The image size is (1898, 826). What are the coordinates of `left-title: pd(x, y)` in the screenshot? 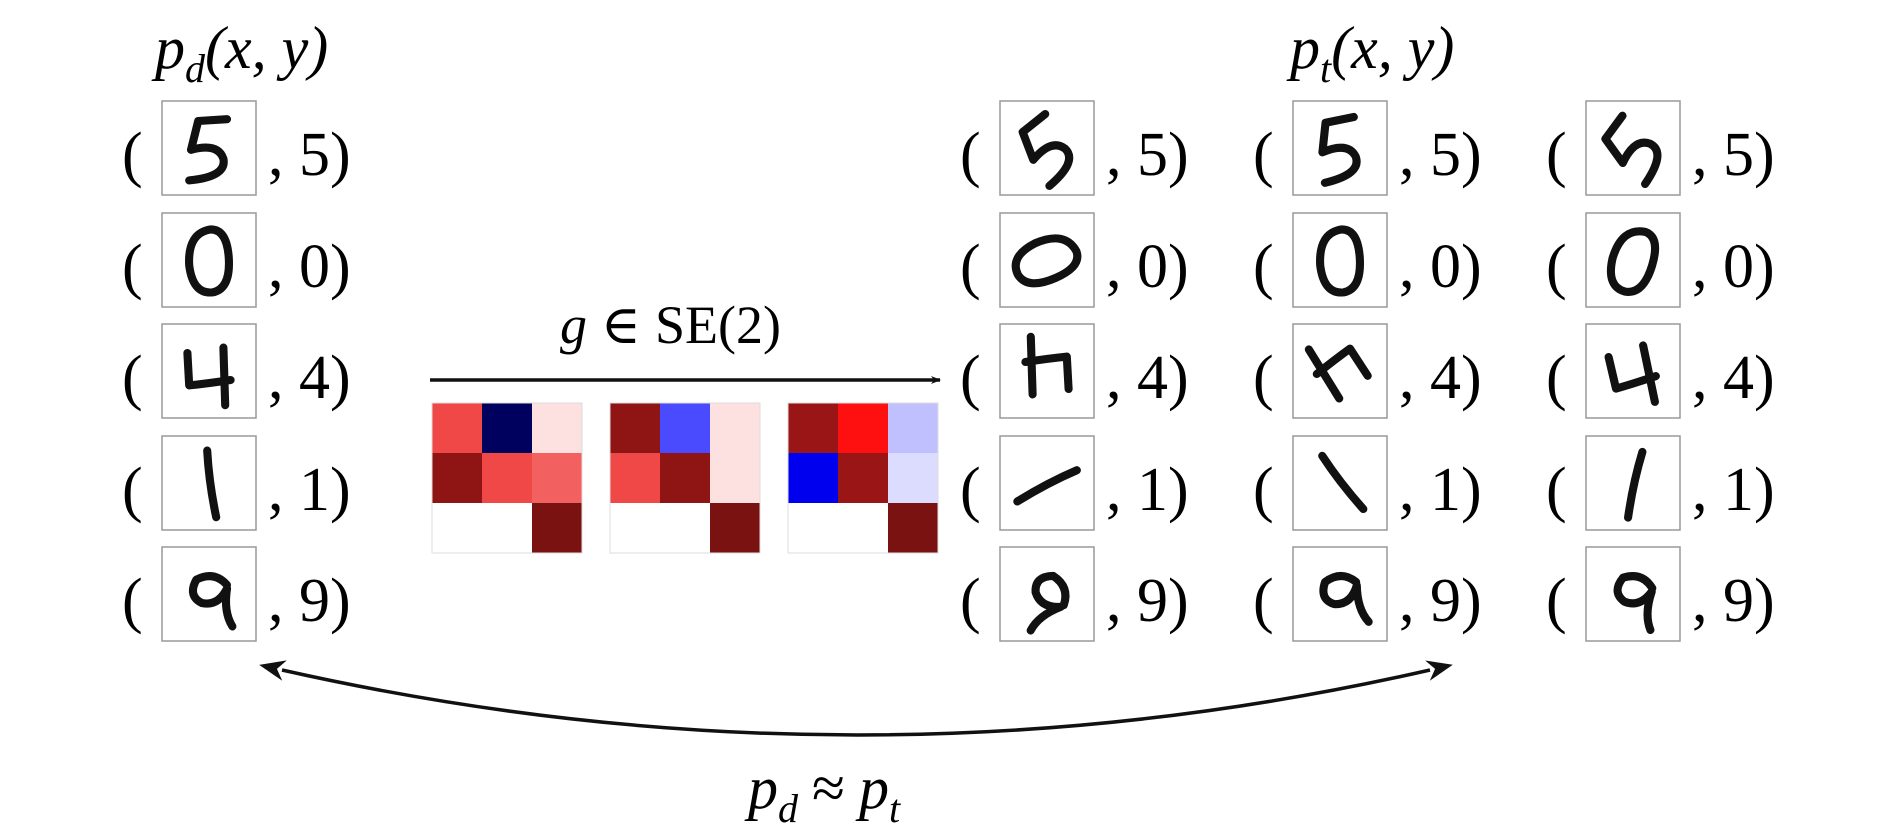 It's located at (239, 53).